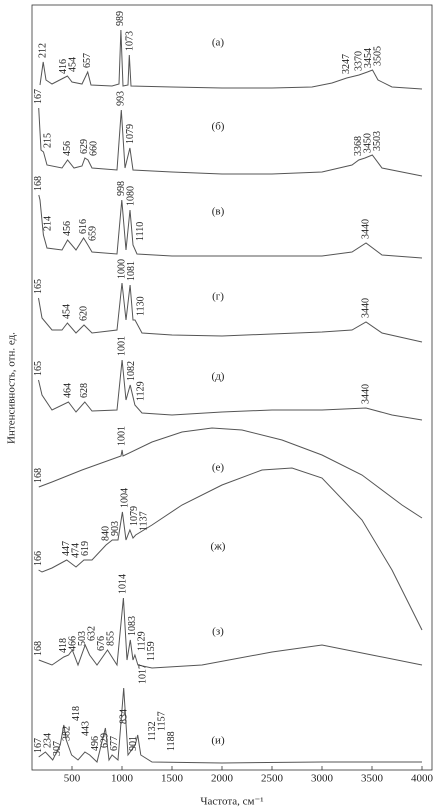 Image resolution: width=437 pixels, height=811 pixels. What do you see at coordinates (130, 41) in the screenshot?
I see `peak-label: 1073` at bounding box center [130, 41].